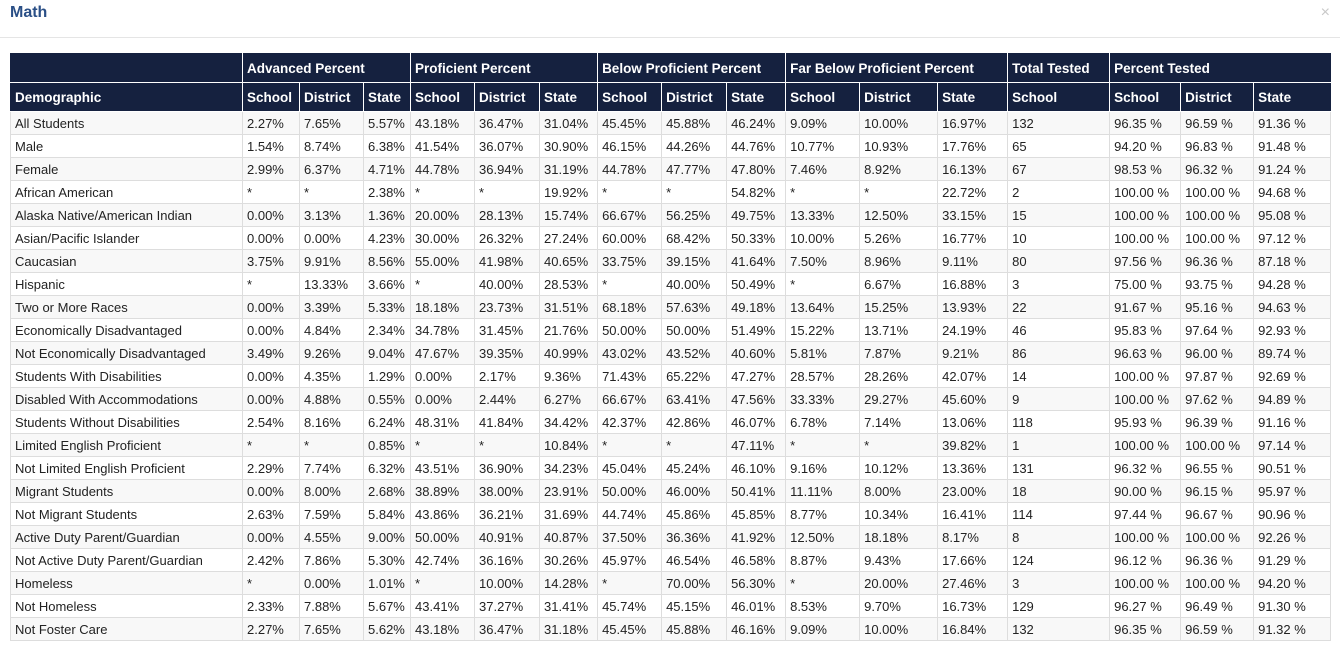  I want to click on table-cell: 10.84%, so click(569, 445).